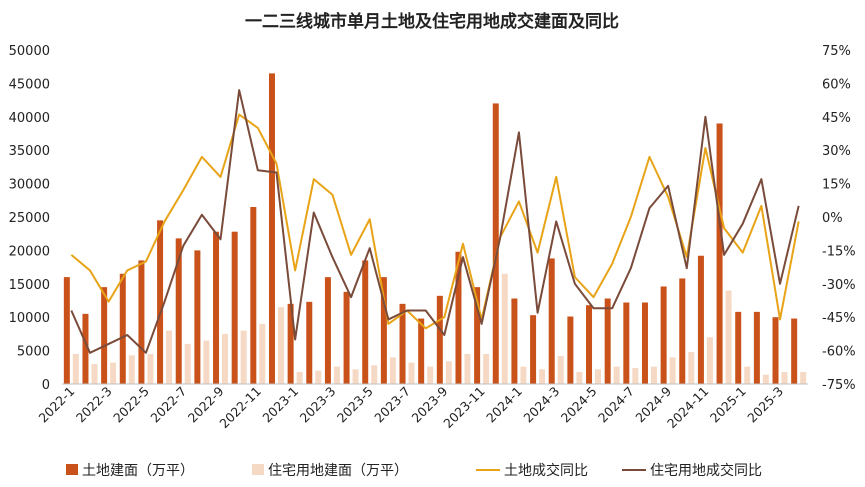  Describe the element at coordinates (836, 151) in the screenshot. I see `y-right-tick-label: 30%` at that location.